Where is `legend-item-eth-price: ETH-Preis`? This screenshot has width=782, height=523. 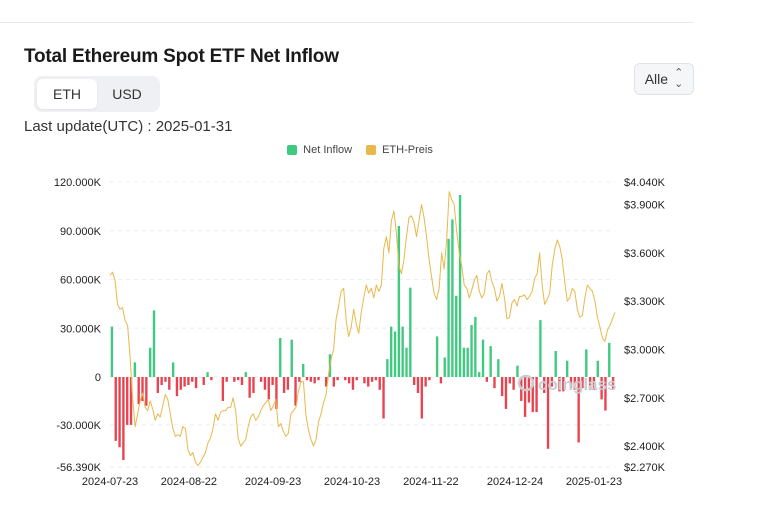 legend-item-eth-price: ETH-Preis is located at coordinates (399, 150).